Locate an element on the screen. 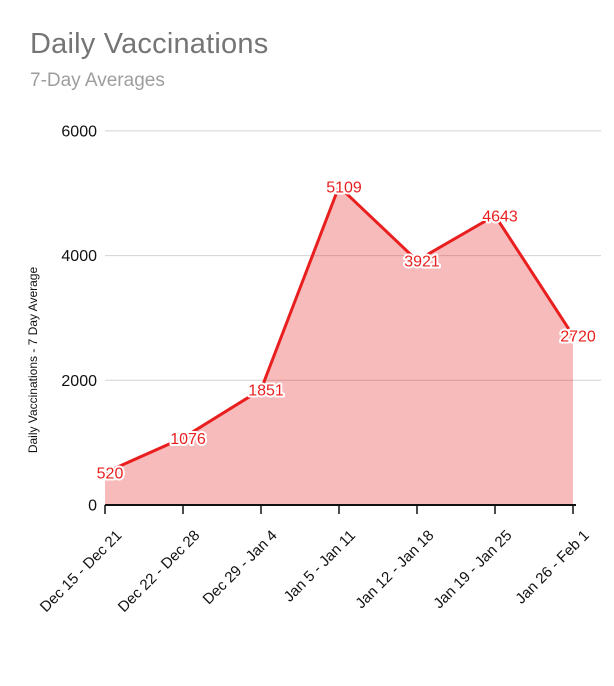  data-label: 3921 is located at coordinates (422, 262).